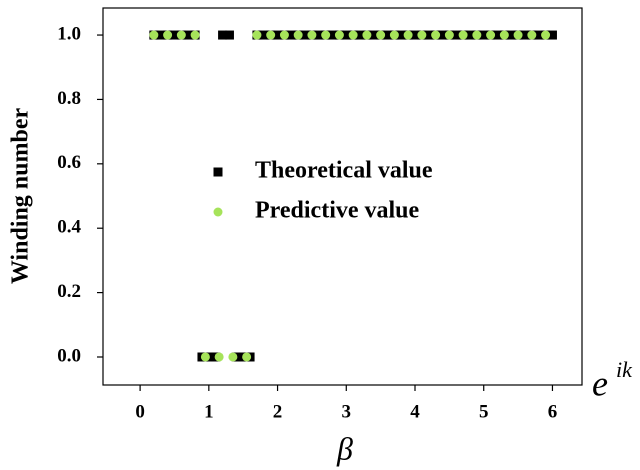 The height and width of the screenshot is (470, 640). Describe the element at coordinates (553, 411) in the screenshot. I see `x-tick-label: 6` at that location.